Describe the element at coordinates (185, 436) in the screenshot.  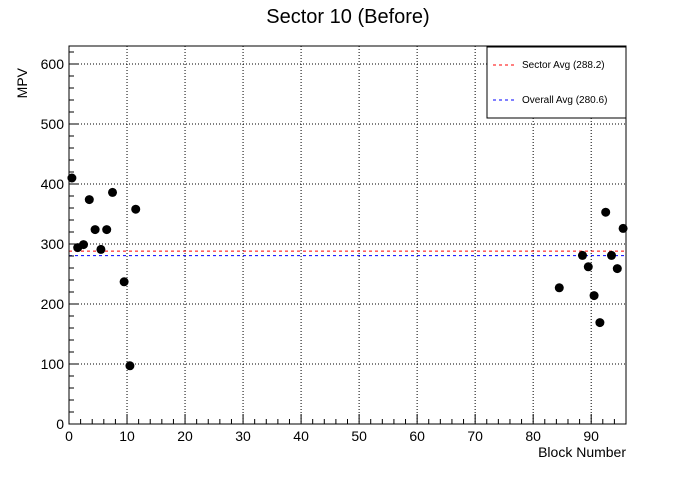
I see `x-tick-label: 20` at that location.